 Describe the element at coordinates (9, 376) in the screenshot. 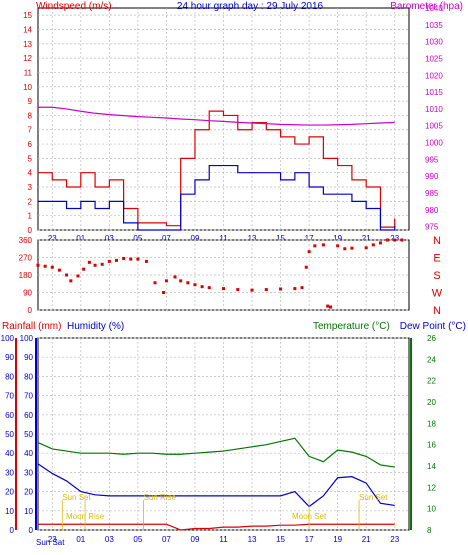

I see `humidity-tick-label: 80` at that location.